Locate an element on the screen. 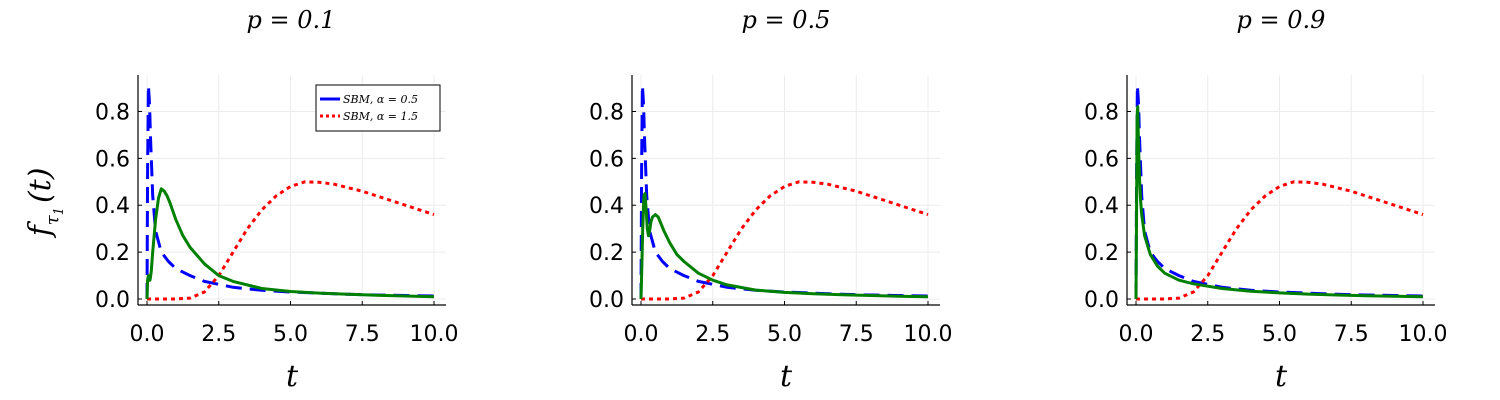  legend-label-alpha-1.5: SBM, α = 1.5 is located at coordinates (380, 116).